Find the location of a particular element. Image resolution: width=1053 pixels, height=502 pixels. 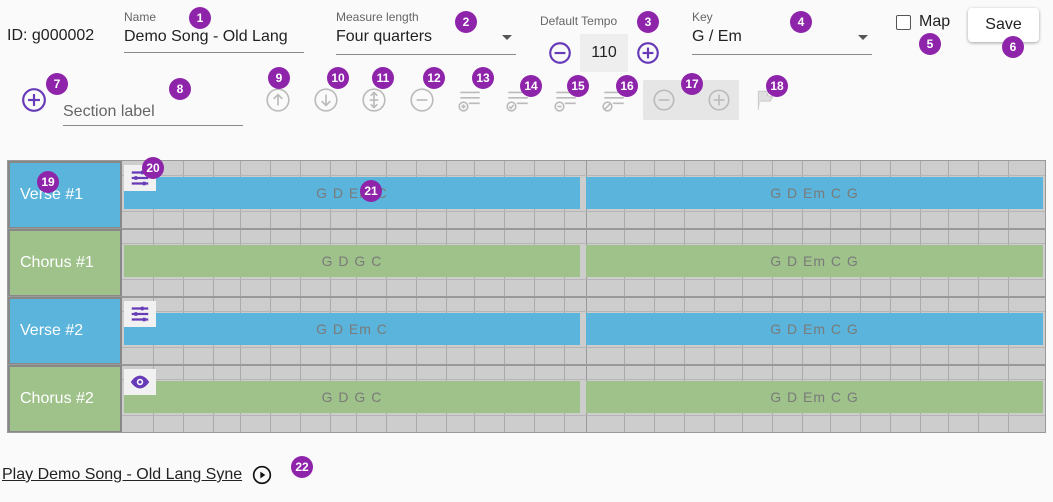

tempo-increase-button is located at coordinates (648, 53).